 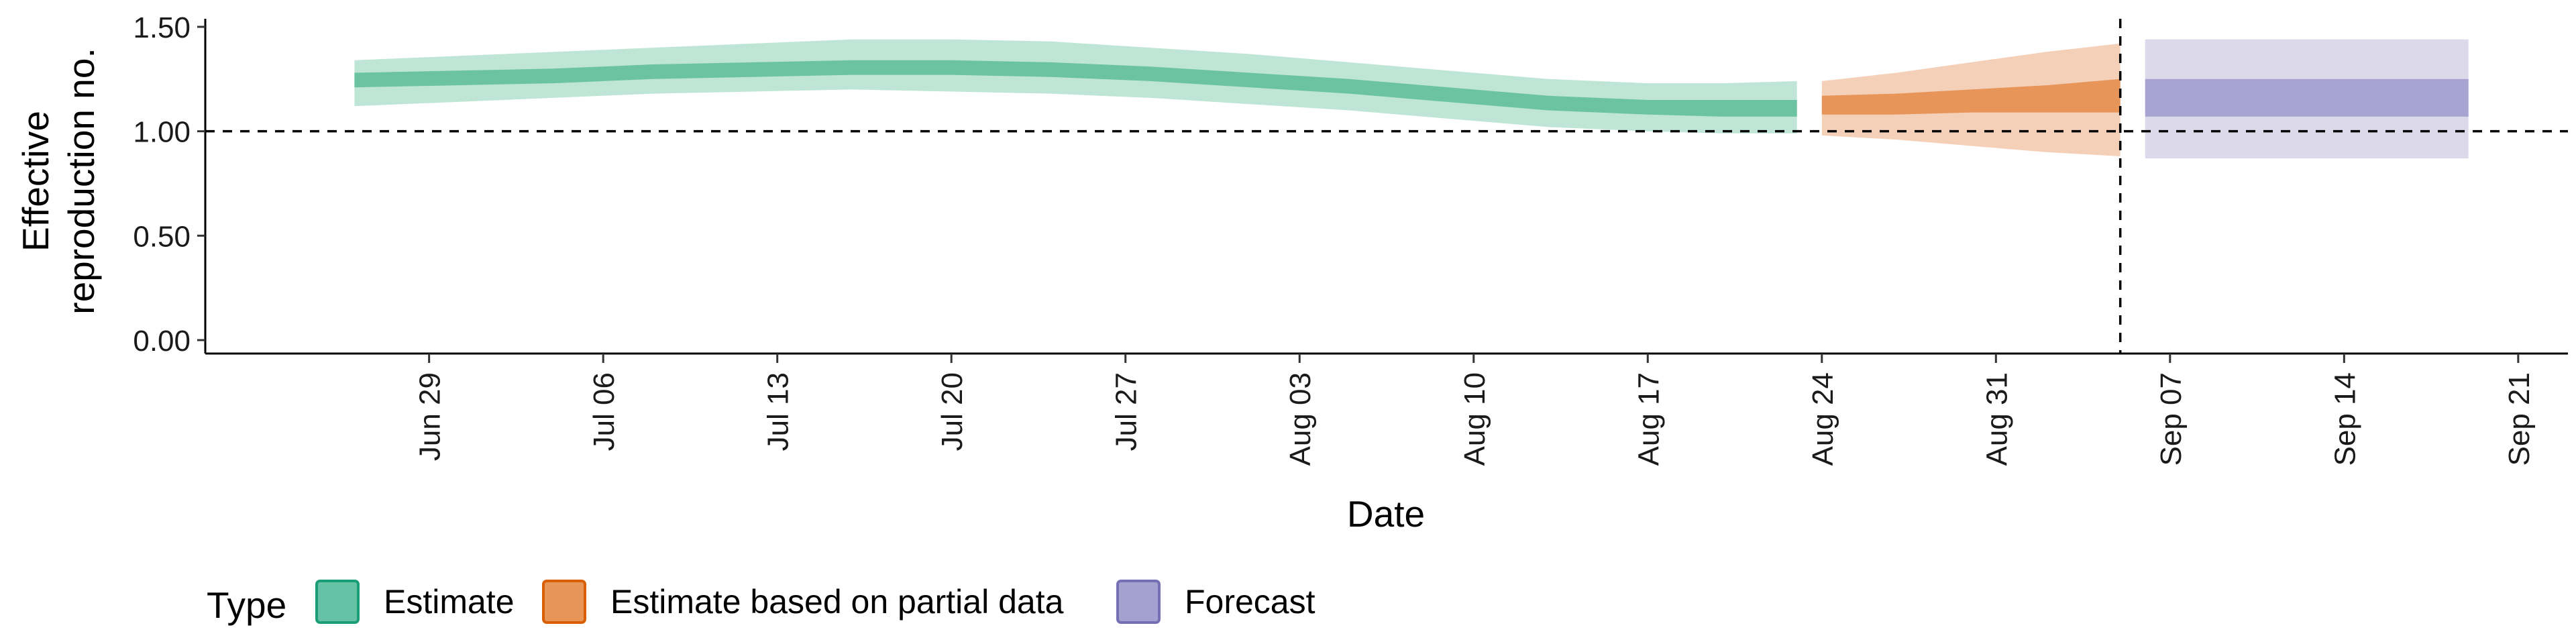 What do you see at coordinates (952, 411) in the screenshot?
I see `x-tick-label: Jul 20` at bounding box center [952, 411].